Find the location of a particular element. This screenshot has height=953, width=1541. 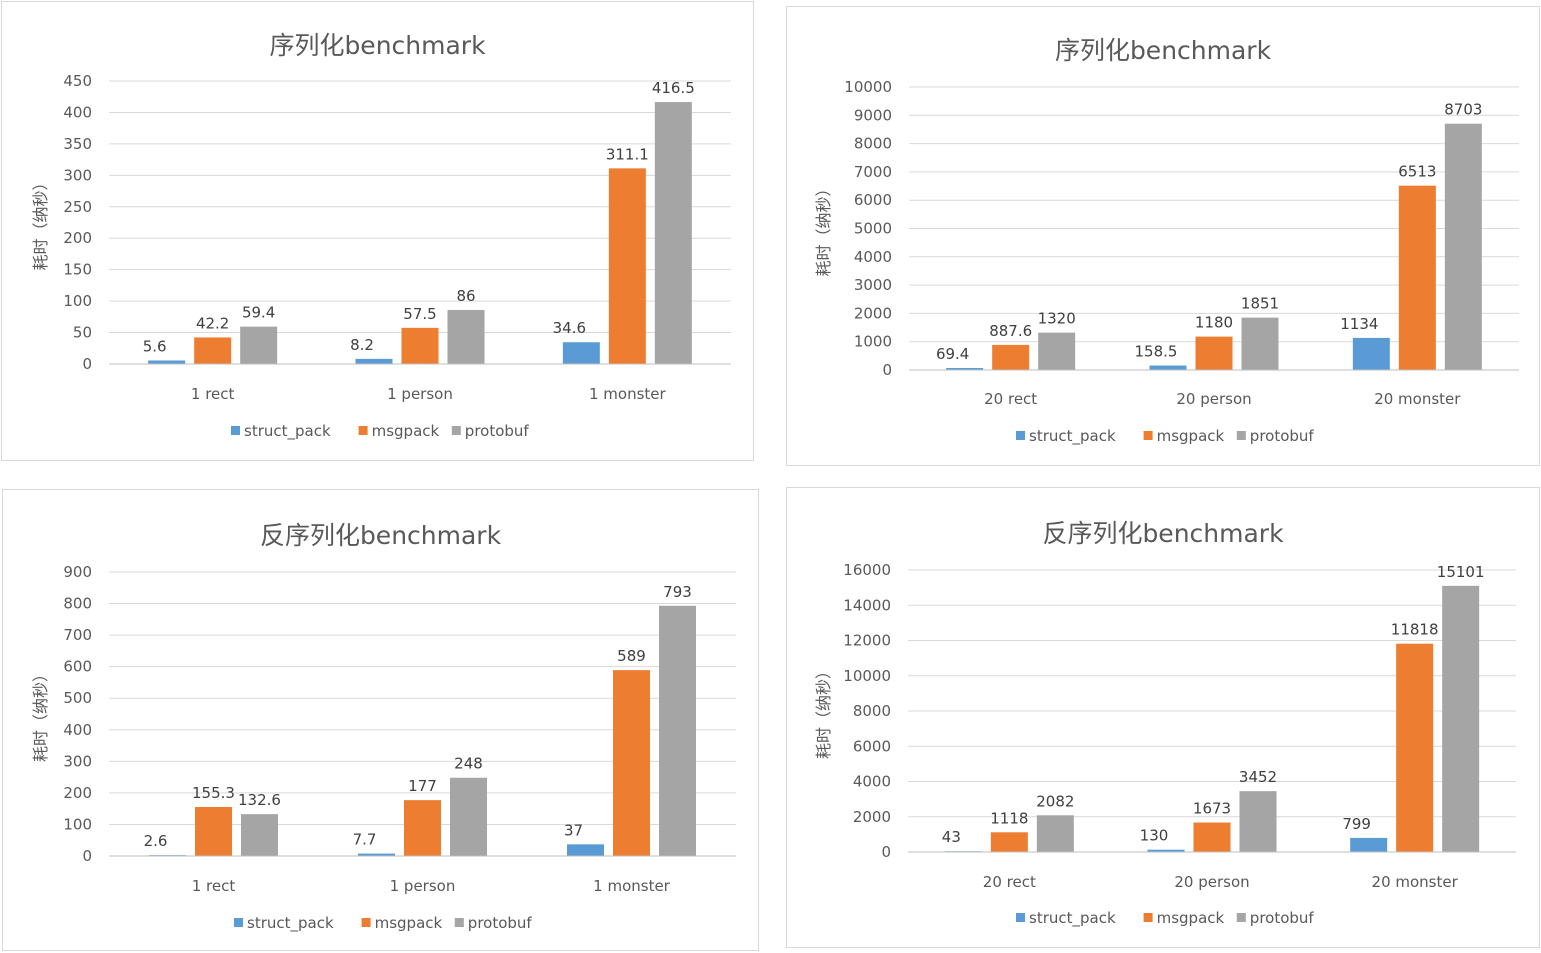

data-label: 132.6 is located at coordinates (259, 800).